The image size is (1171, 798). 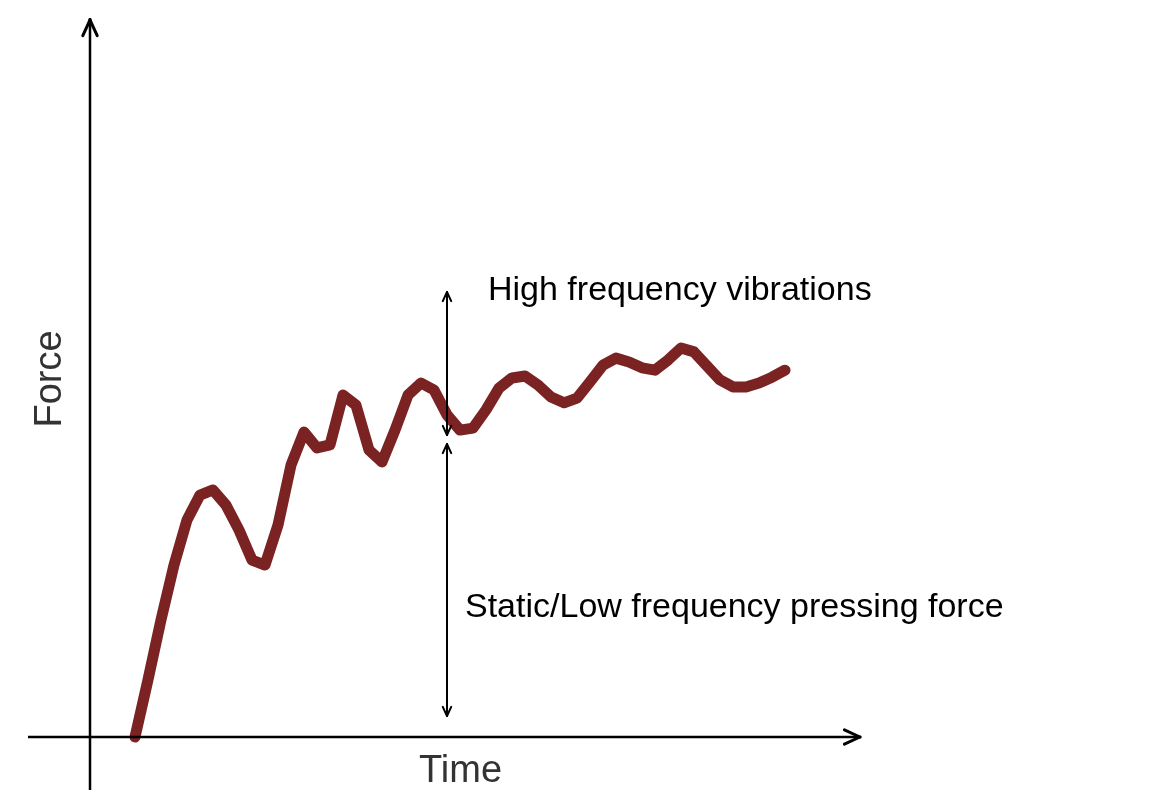 I want to click on x-axis-title: Time, so click(x=460, y=768).